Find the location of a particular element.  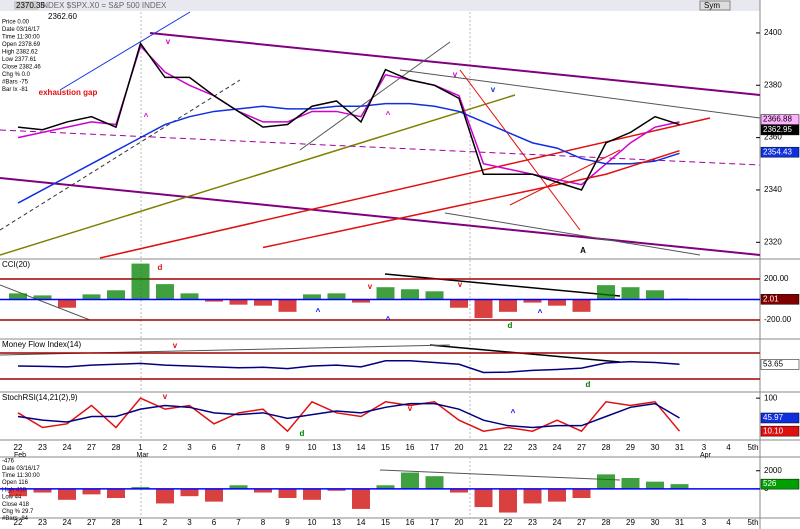

x-tick-label: 15 is located at coordinates (385, 522).